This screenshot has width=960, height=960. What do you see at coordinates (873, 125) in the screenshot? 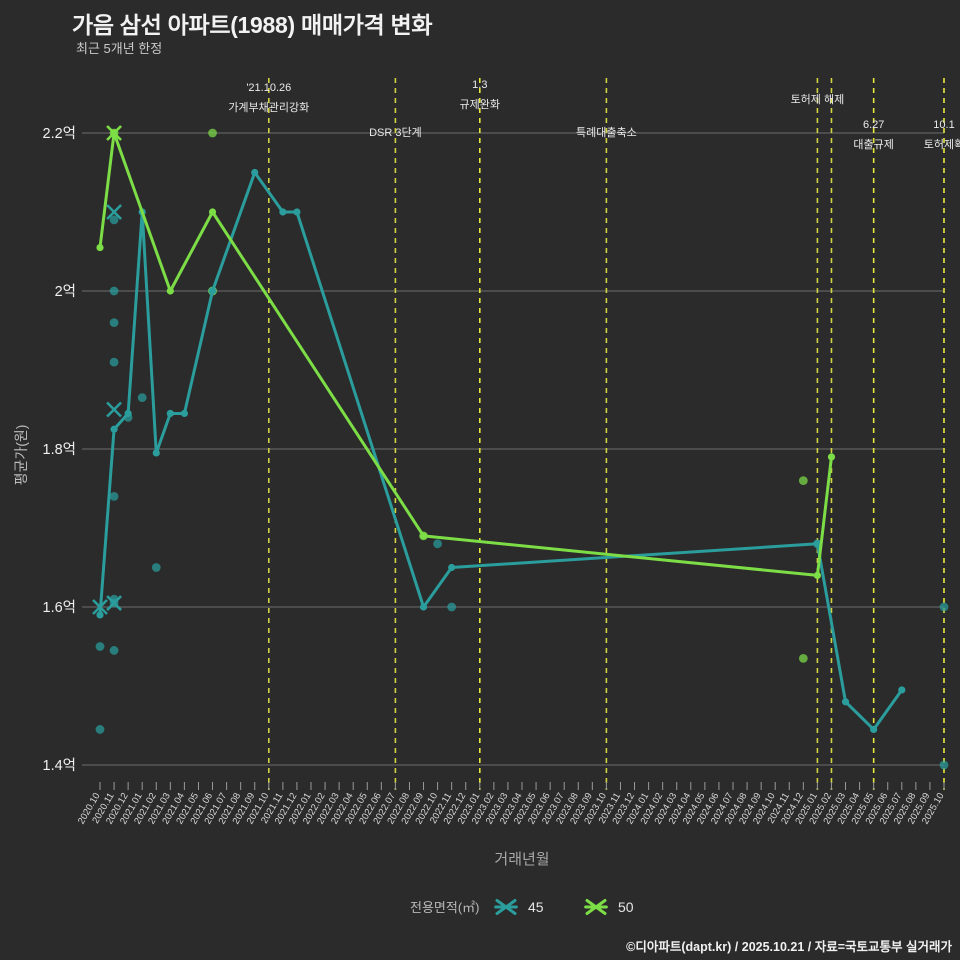
I see `event-label-top: 6.27` at bounding box center [873, 125].